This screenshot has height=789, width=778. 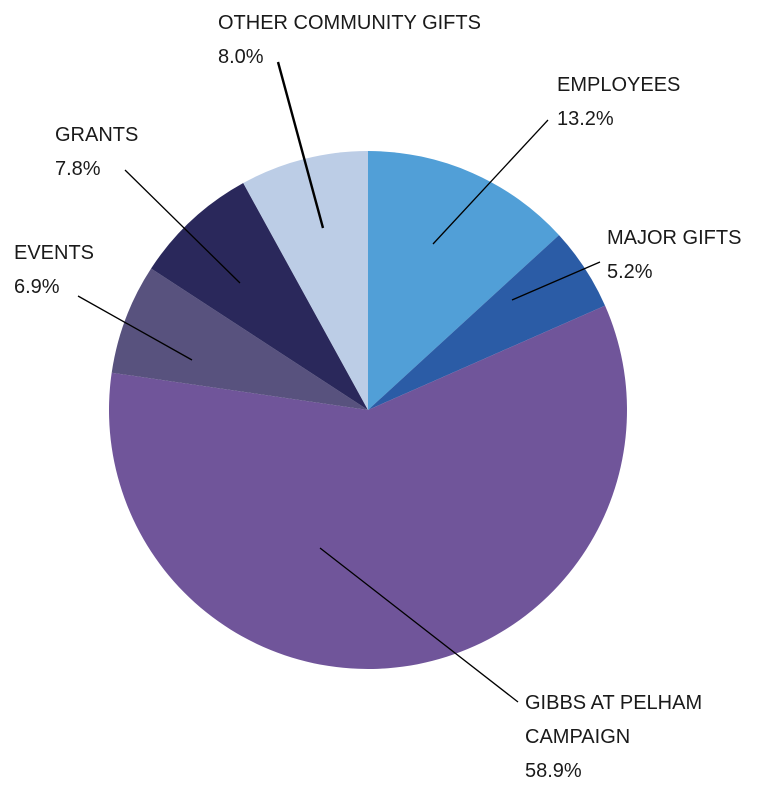 What do you see at coordinates (674, 255) in the screenshot?
I see `slice-label: MAJOR GIFTS 5.2%` at bounding box center [674, 255].